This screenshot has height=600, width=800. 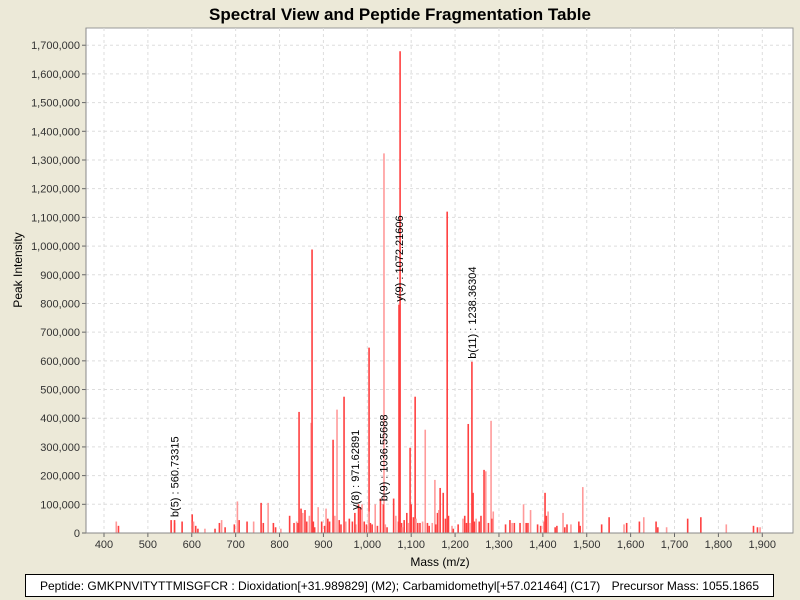 I want to click on y-tick-label: 1,600,000, so click(x=55, y=75).